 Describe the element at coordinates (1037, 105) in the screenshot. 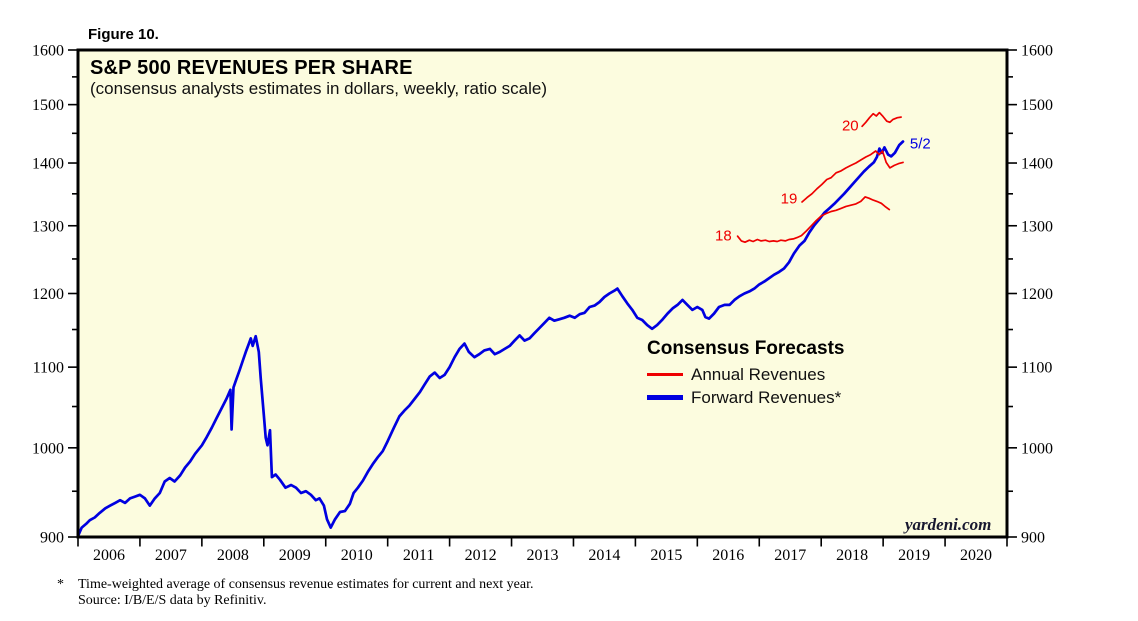

I see `y-axis-label-right-1500: 1500` at that location.